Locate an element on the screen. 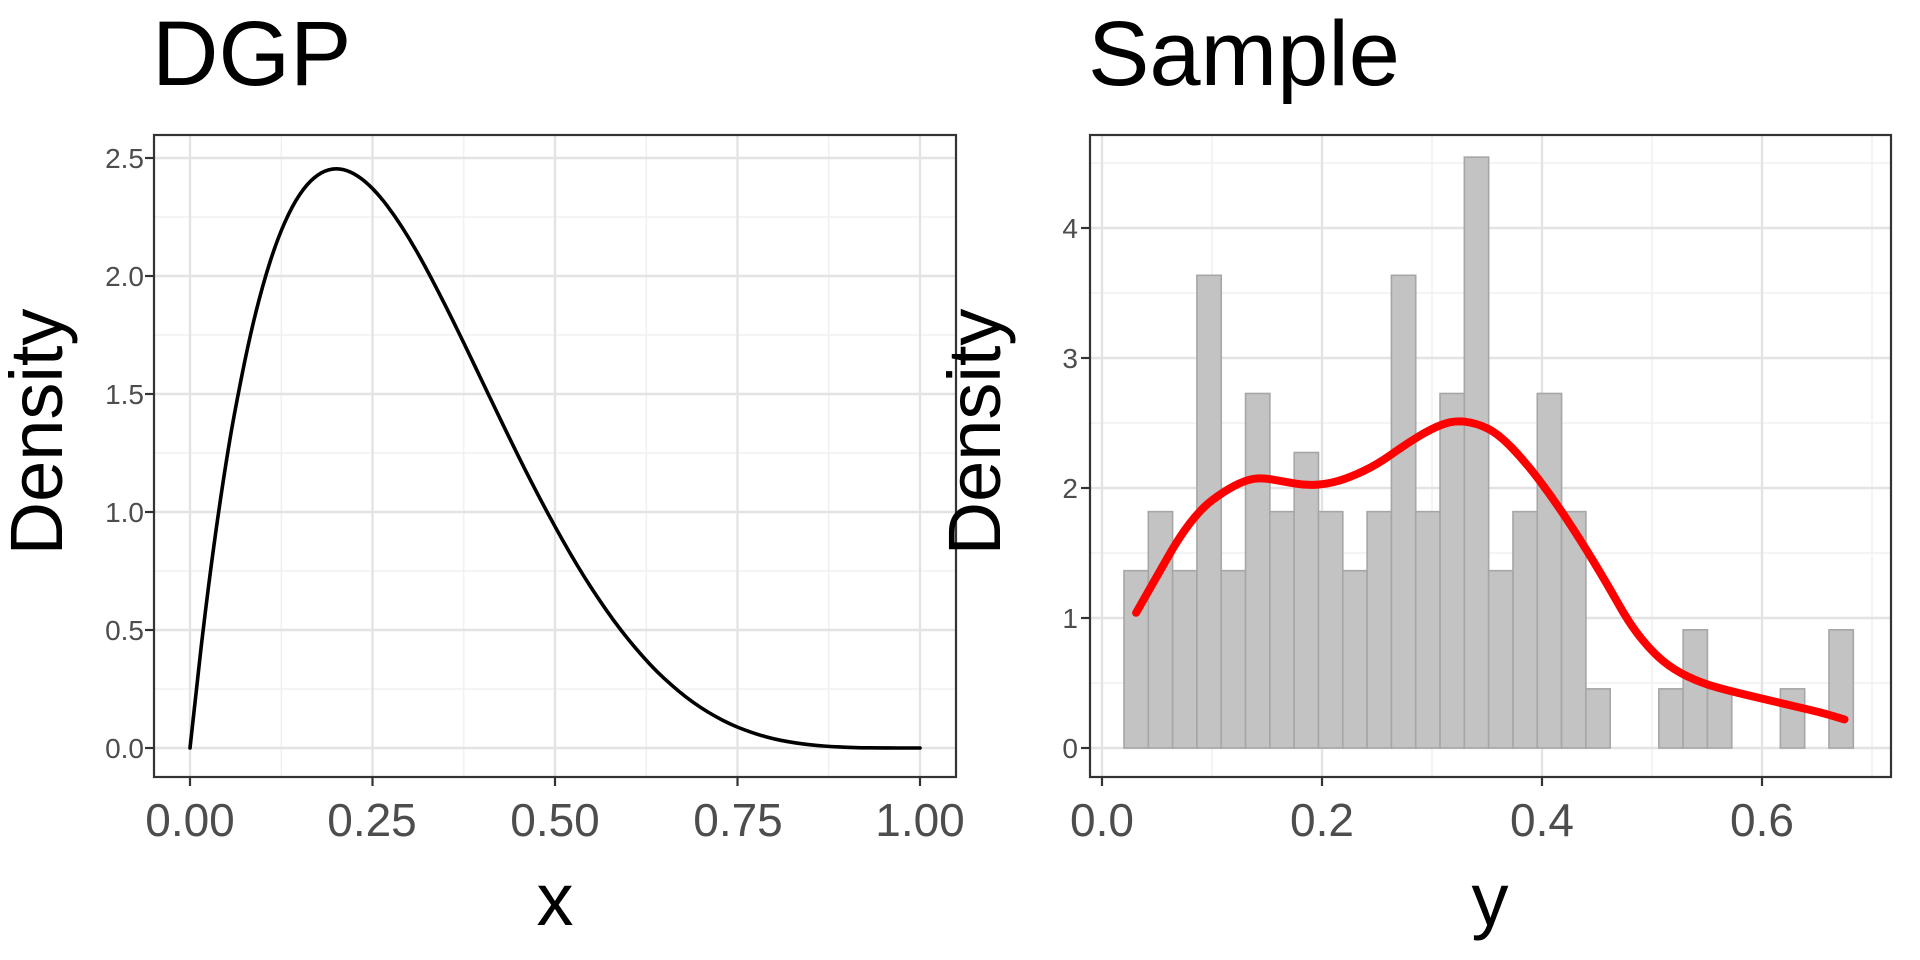 The image size is (1920, 960). dgp-x-tick-label: 0.00 is located at coordinates (190, 820).